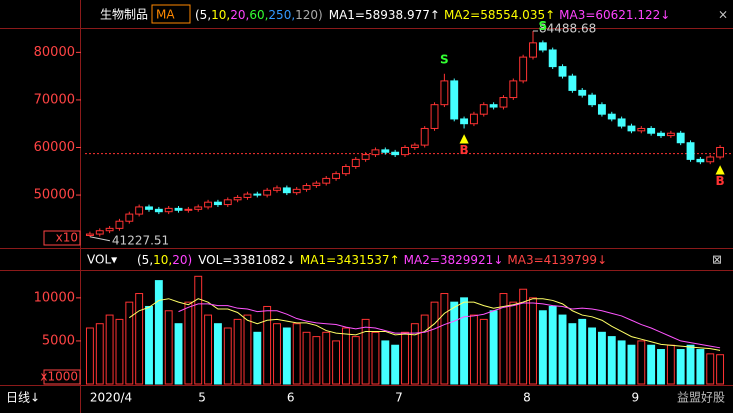  What do you see at coordinates (499, 15) in the screenshot?
I see `legend-item: MA2=58554.035↑` at bounding box center [499, 15].